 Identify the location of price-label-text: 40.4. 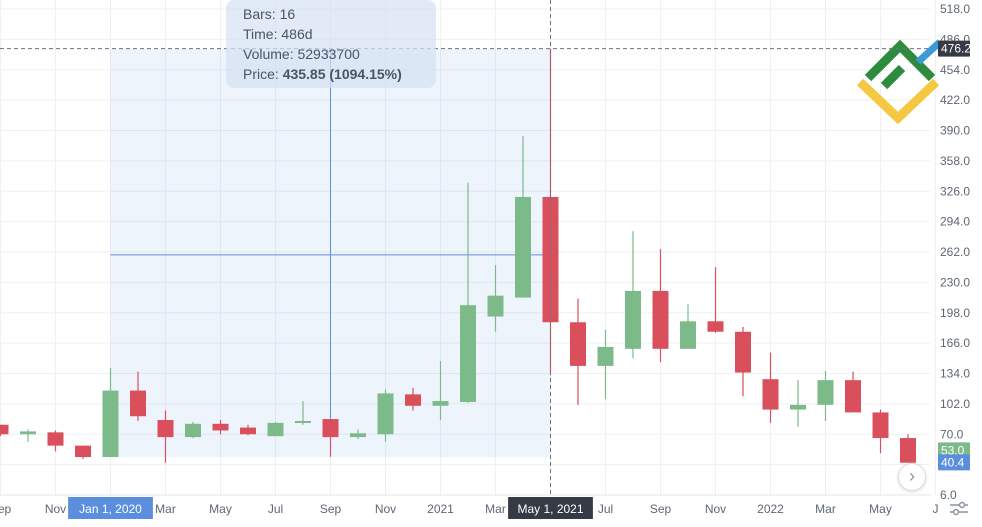
(953, 462).